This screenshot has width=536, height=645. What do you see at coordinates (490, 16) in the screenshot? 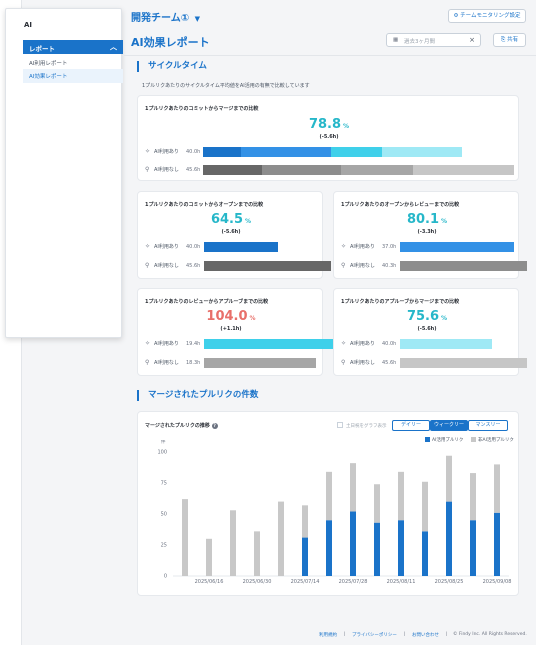
I see `monitoring-settings-label: チームモニタリング設定` at bounding box center [490, 16].